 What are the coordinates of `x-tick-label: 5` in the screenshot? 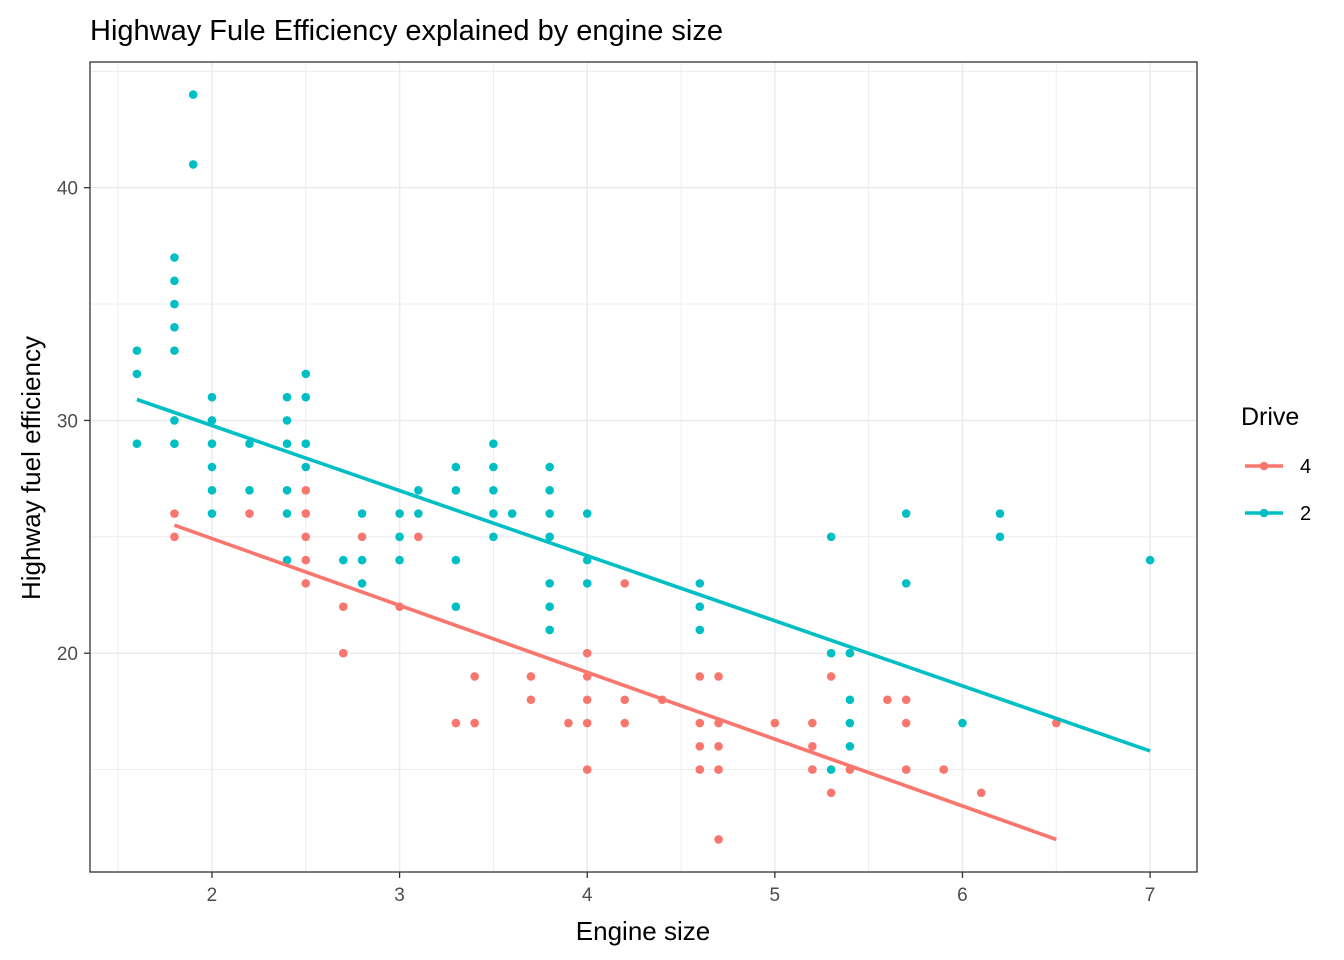 It's located at (775, 895).